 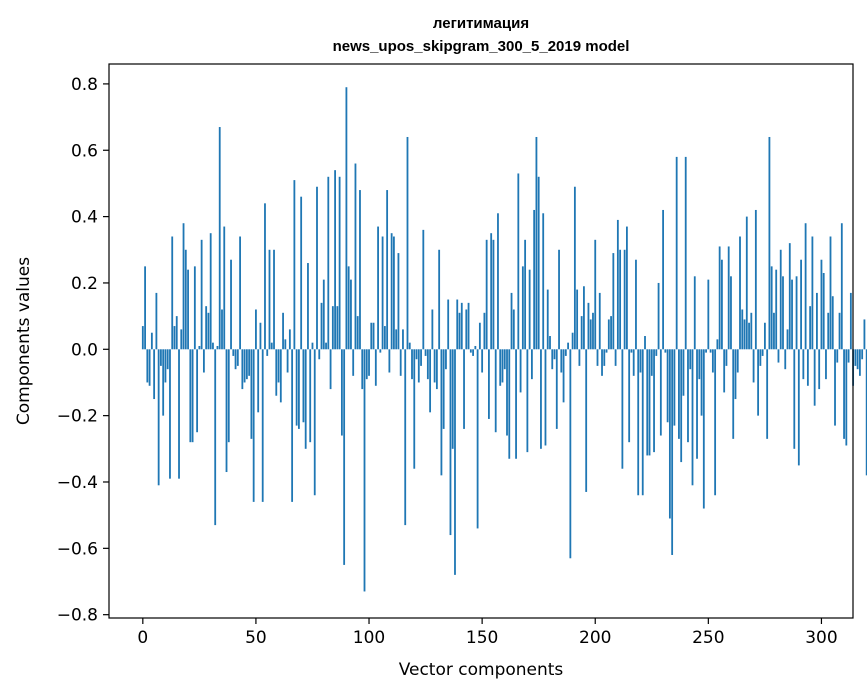 What do you see at coordinates (595, 638) in the screenshot?
I see `x-tick-label: 200` at bounding box center [595, 638].